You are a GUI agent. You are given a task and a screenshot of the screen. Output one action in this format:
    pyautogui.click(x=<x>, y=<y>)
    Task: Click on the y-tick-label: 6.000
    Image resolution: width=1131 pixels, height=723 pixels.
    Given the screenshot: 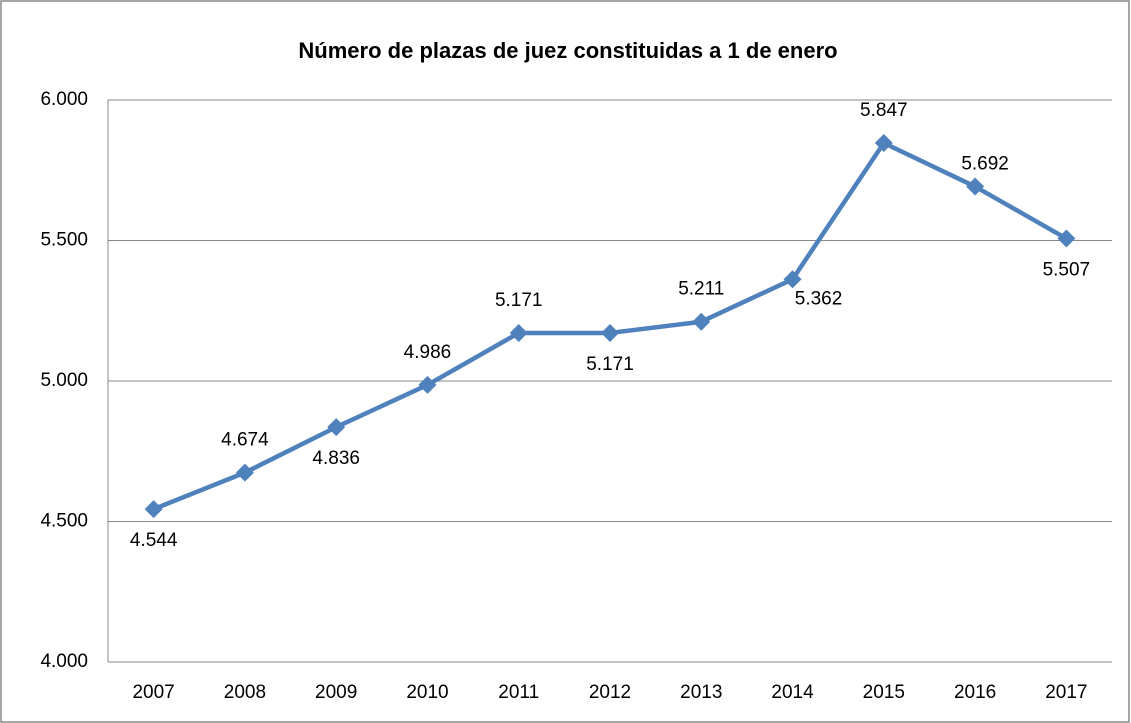 What is the action you would take?
    pyautogui.click(x=64, y=99)
    